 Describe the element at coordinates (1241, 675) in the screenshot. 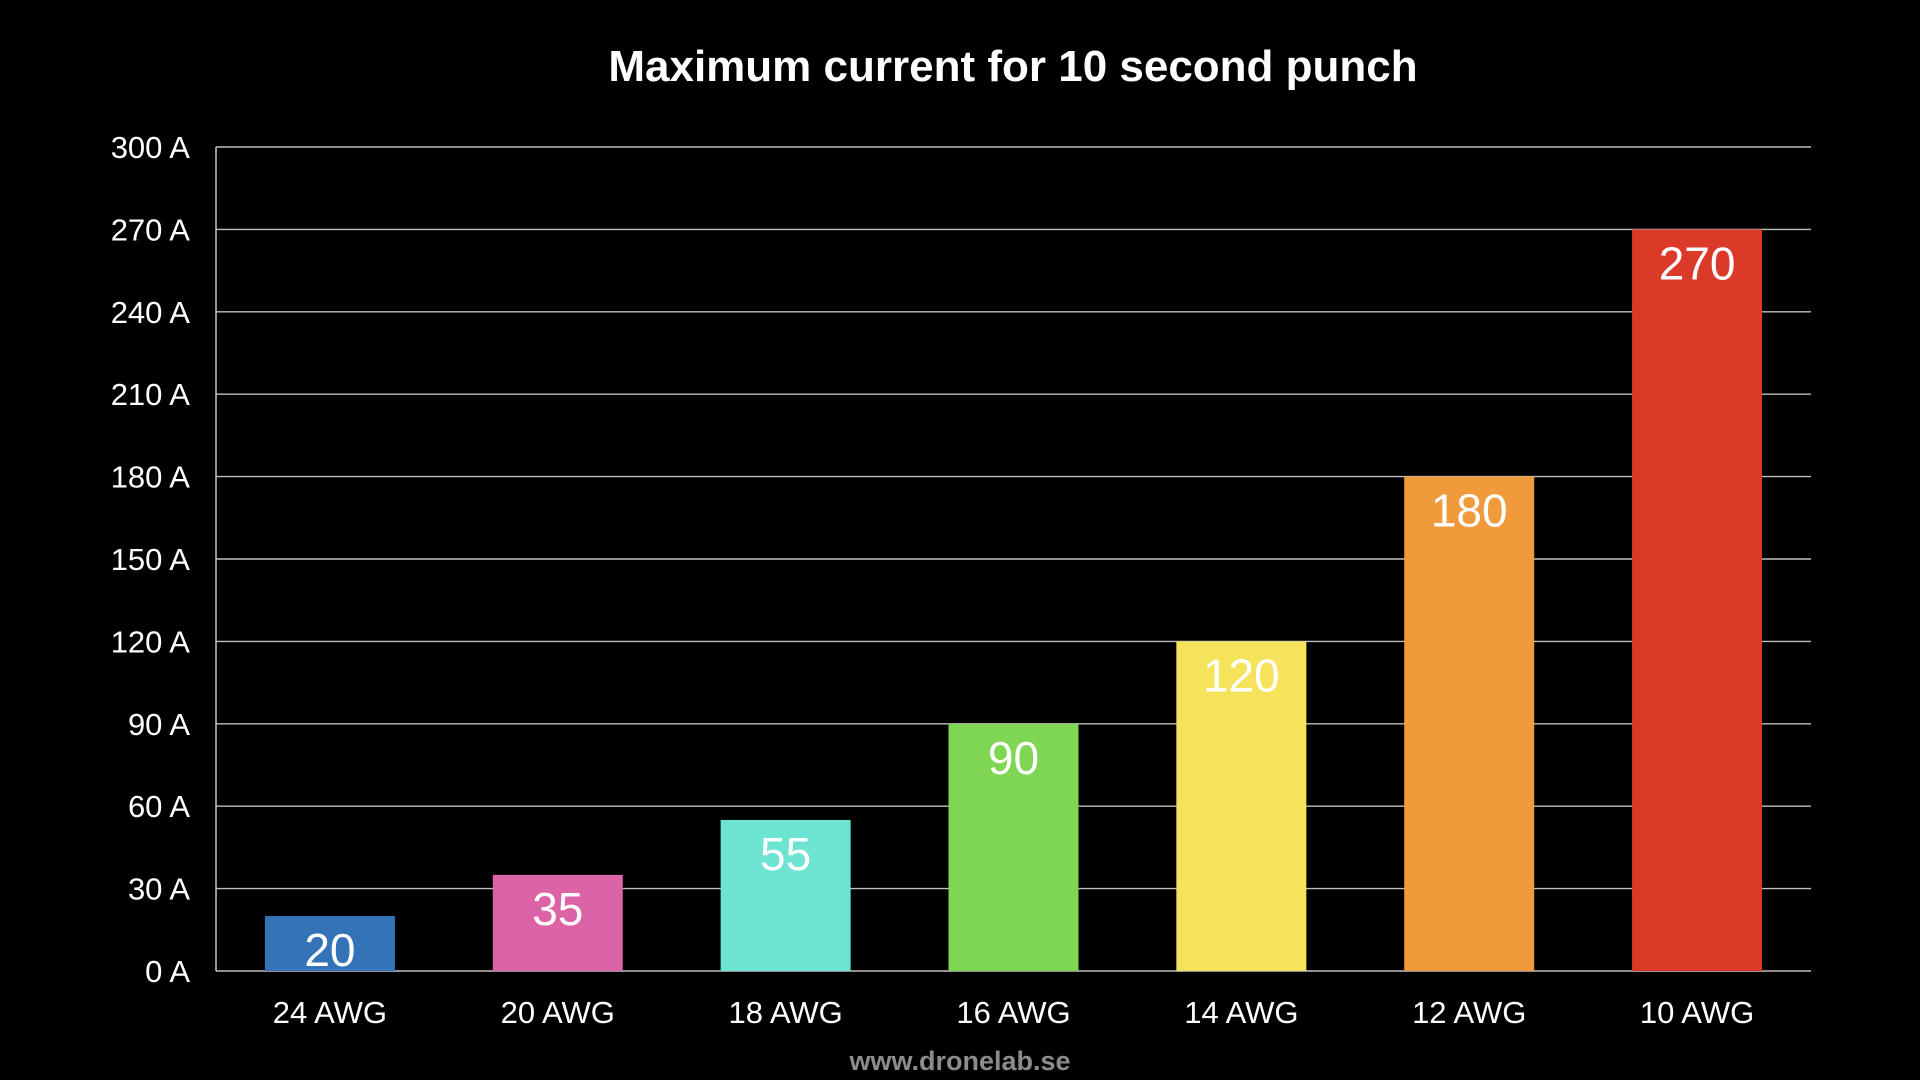

I see `bar-value-label: 120` at that location.